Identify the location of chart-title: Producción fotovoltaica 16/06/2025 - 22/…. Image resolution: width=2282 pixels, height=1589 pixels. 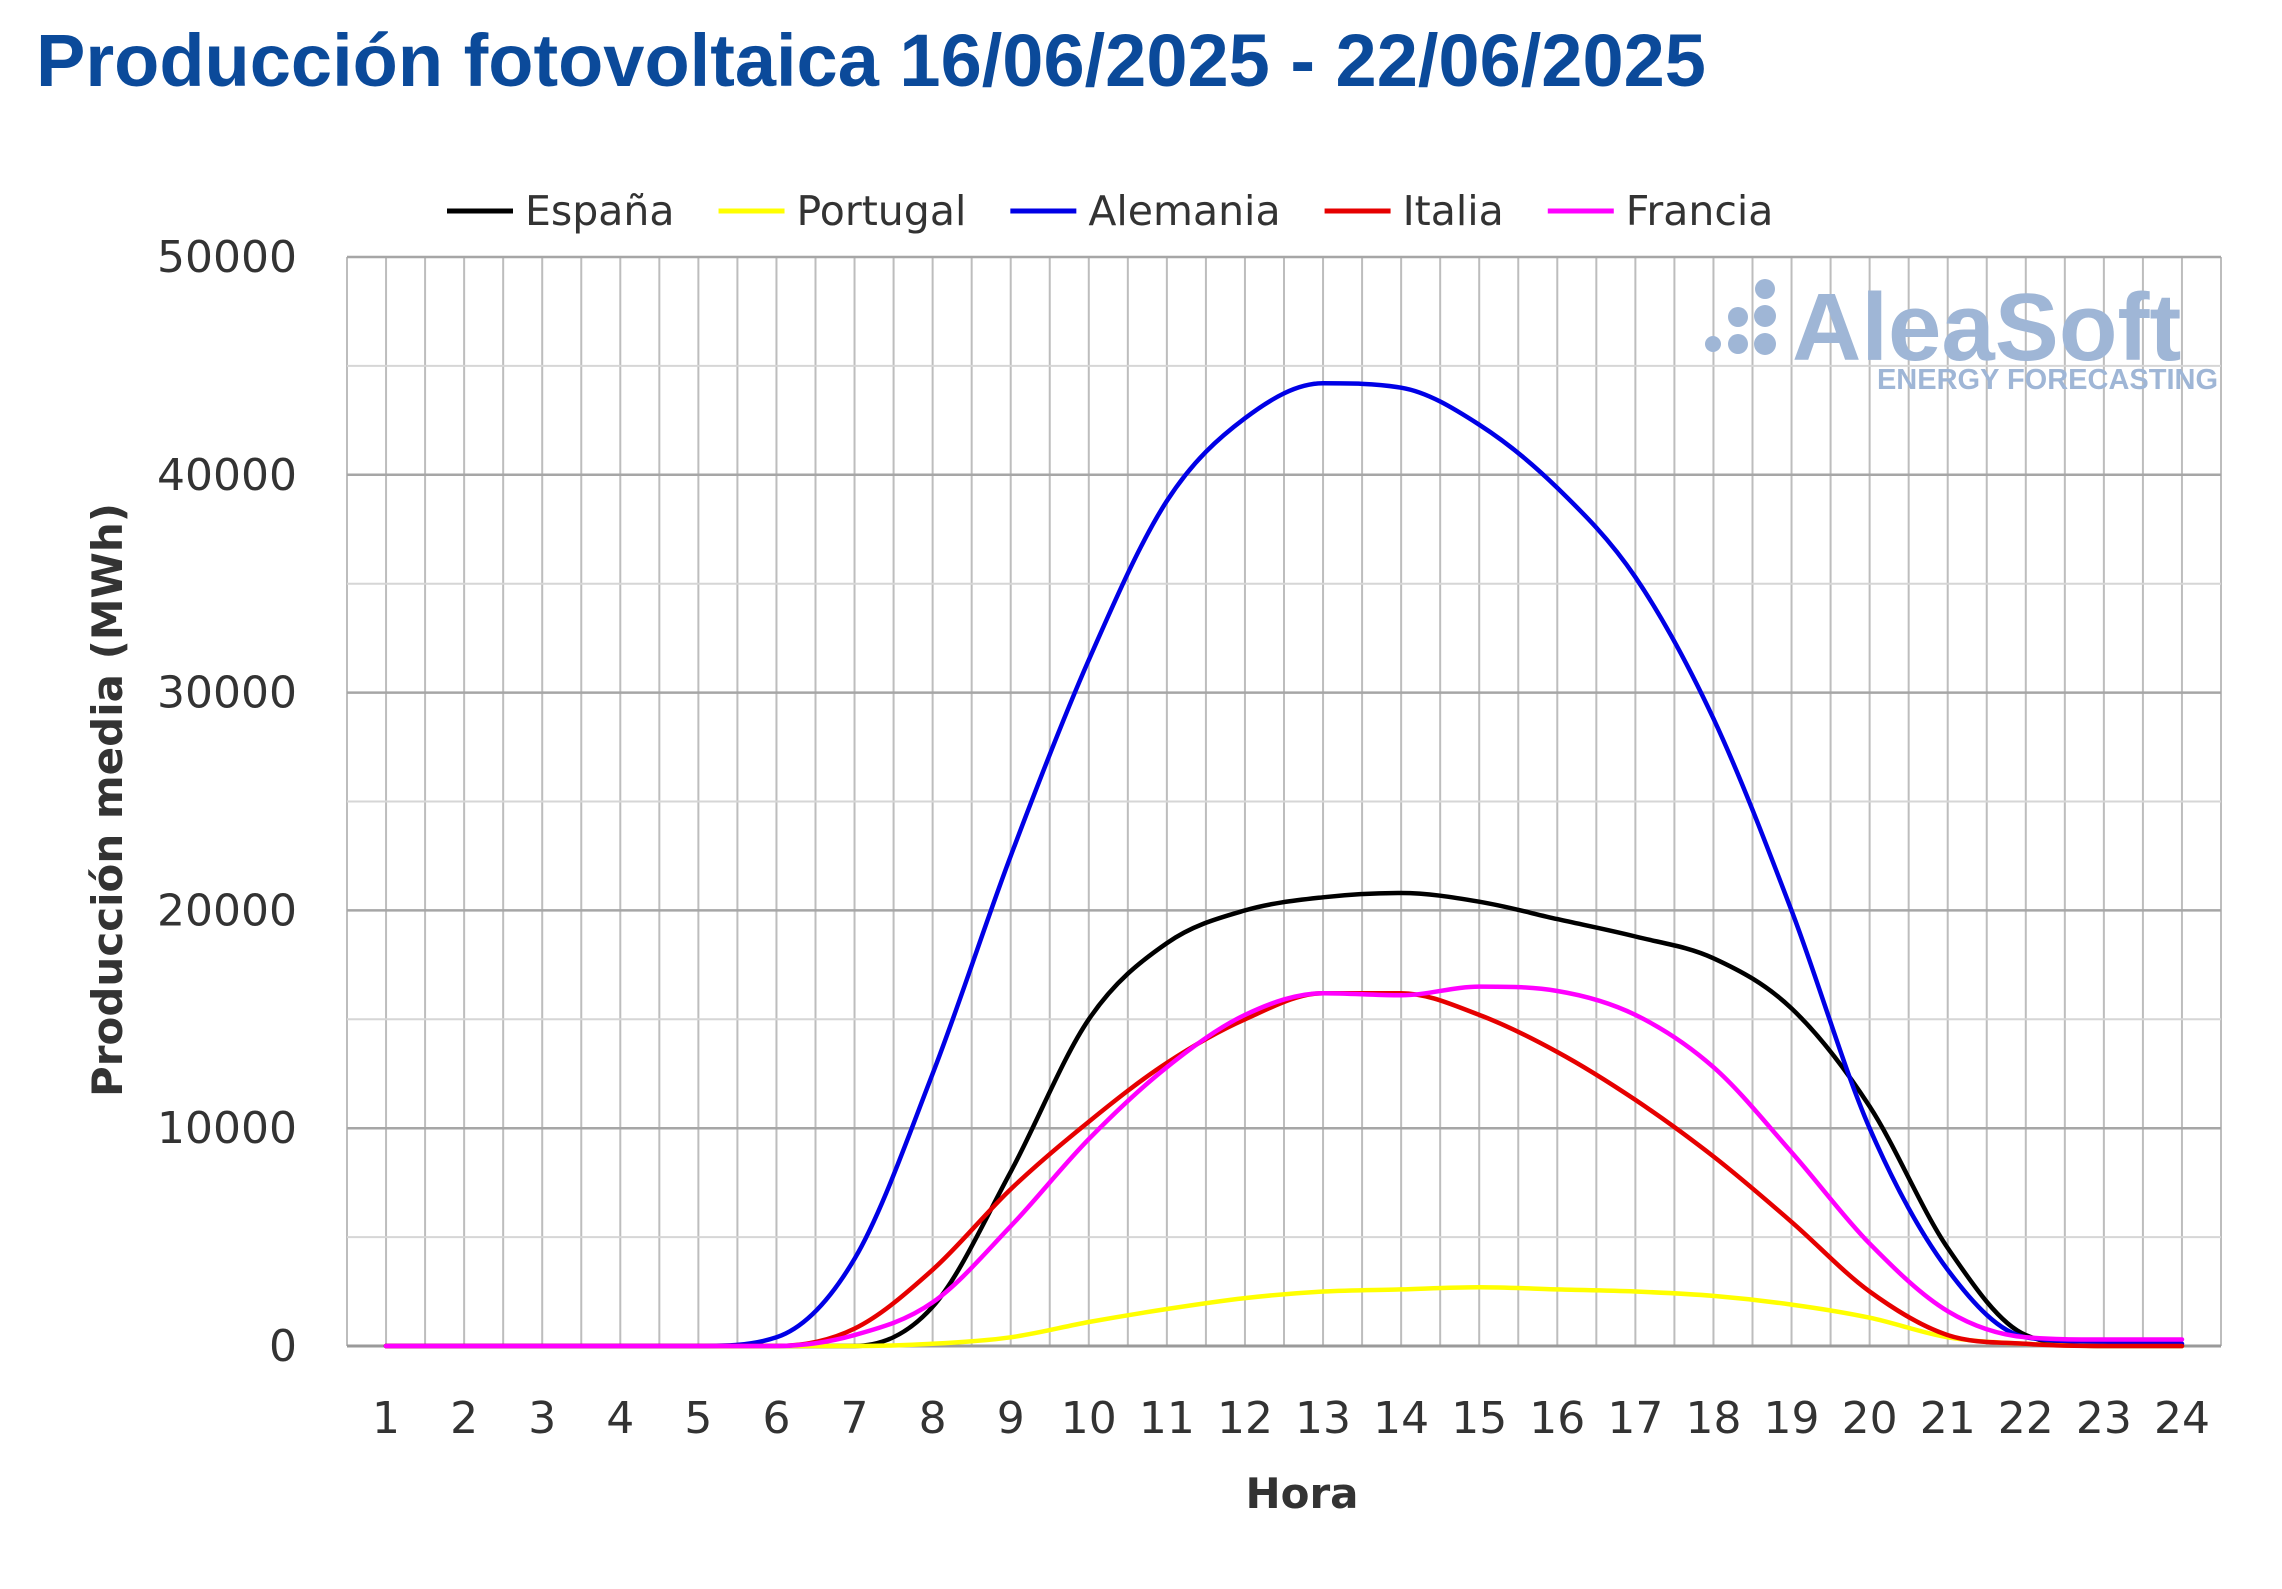
(871, 60).